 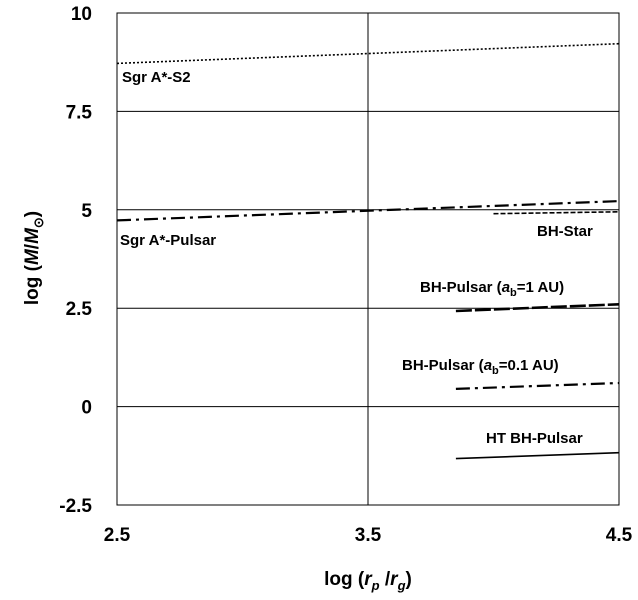 I want to click on y-title-sun: ⊙, so click(x=38, y=222).